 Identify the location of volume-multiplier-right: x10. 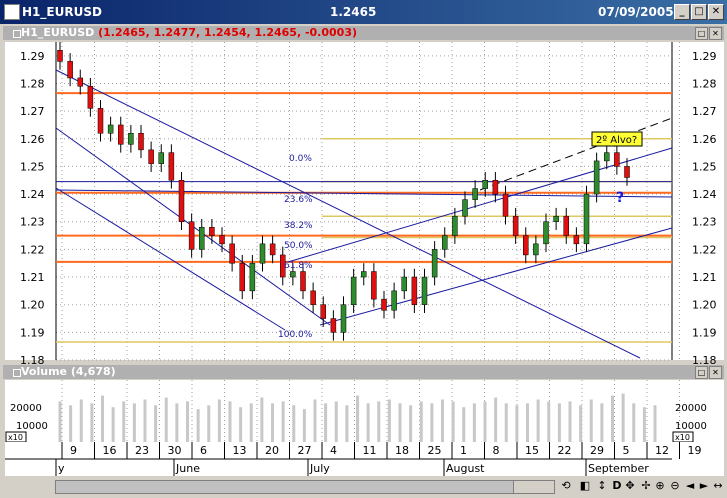
(682, 437).